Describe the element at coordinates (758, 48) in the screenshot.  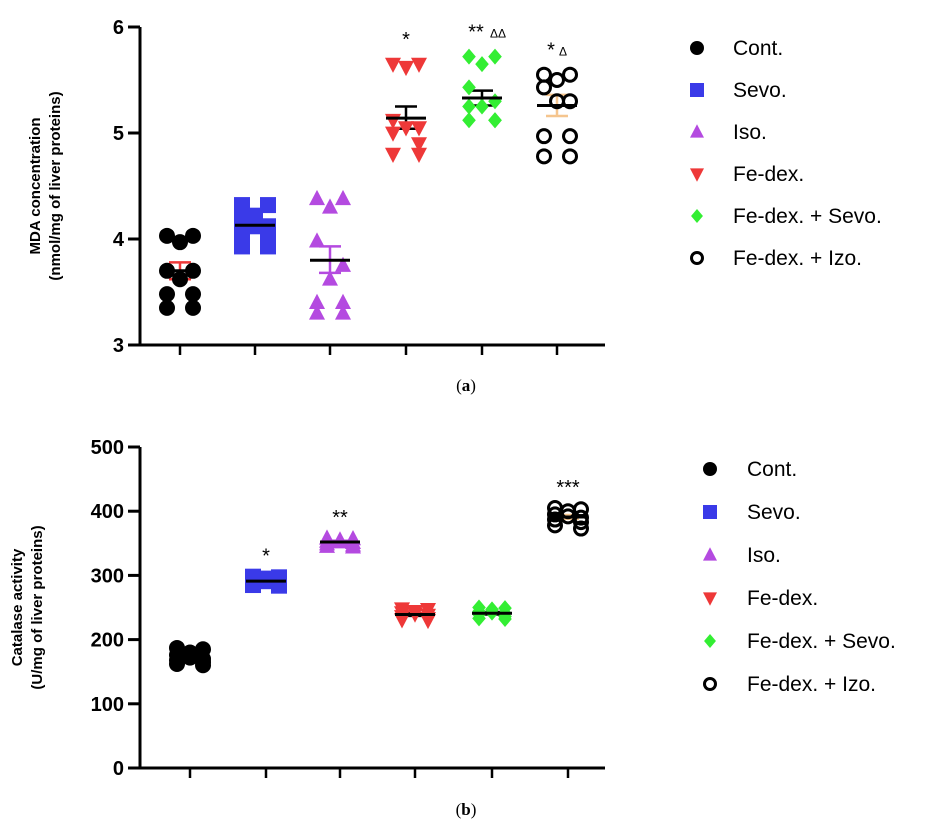
I see `legend-label: Cont.` at that location.